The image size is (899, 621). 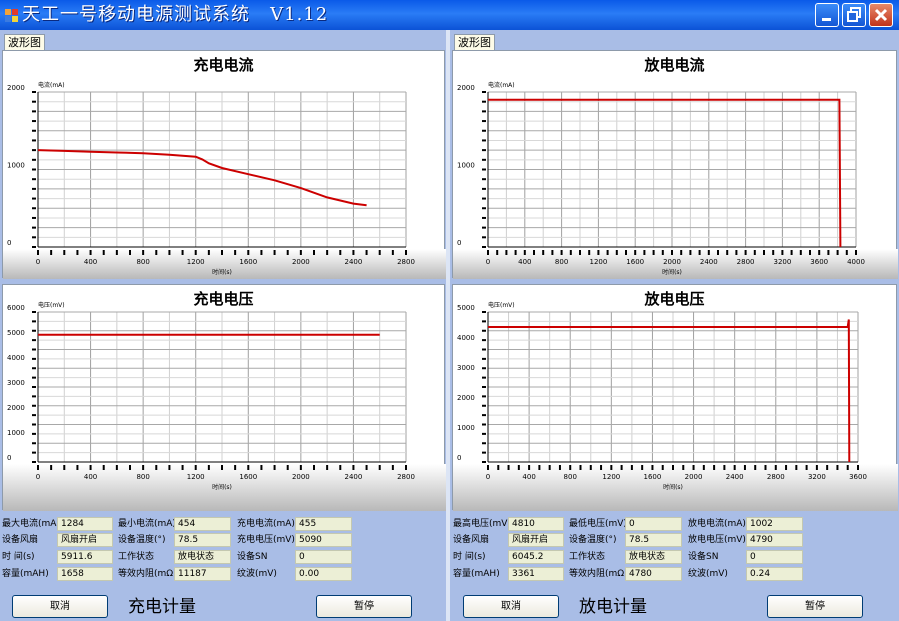 What do you see at coordinates (266, 524) in the screenshot?
I see `info-label: 充电电流(mA)` at bounding box center [266, 524].